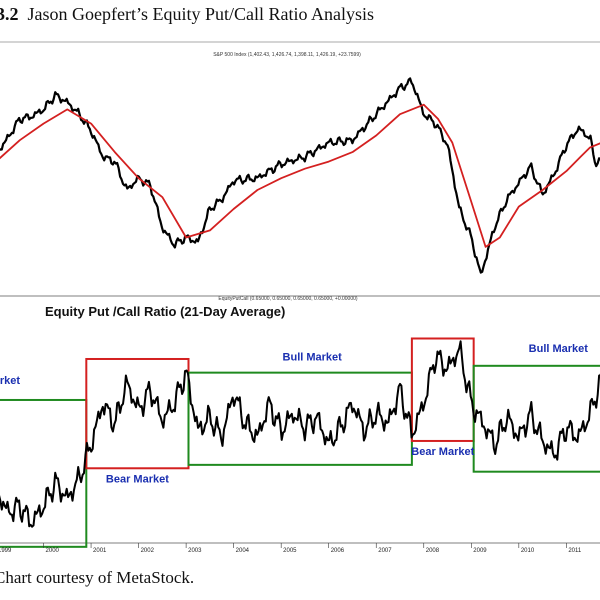 This screenshot has width=600, height=600. Describe the element at coordinates (6, 551) in the screenshot. I see `x-tick-label: 1999` at that location.